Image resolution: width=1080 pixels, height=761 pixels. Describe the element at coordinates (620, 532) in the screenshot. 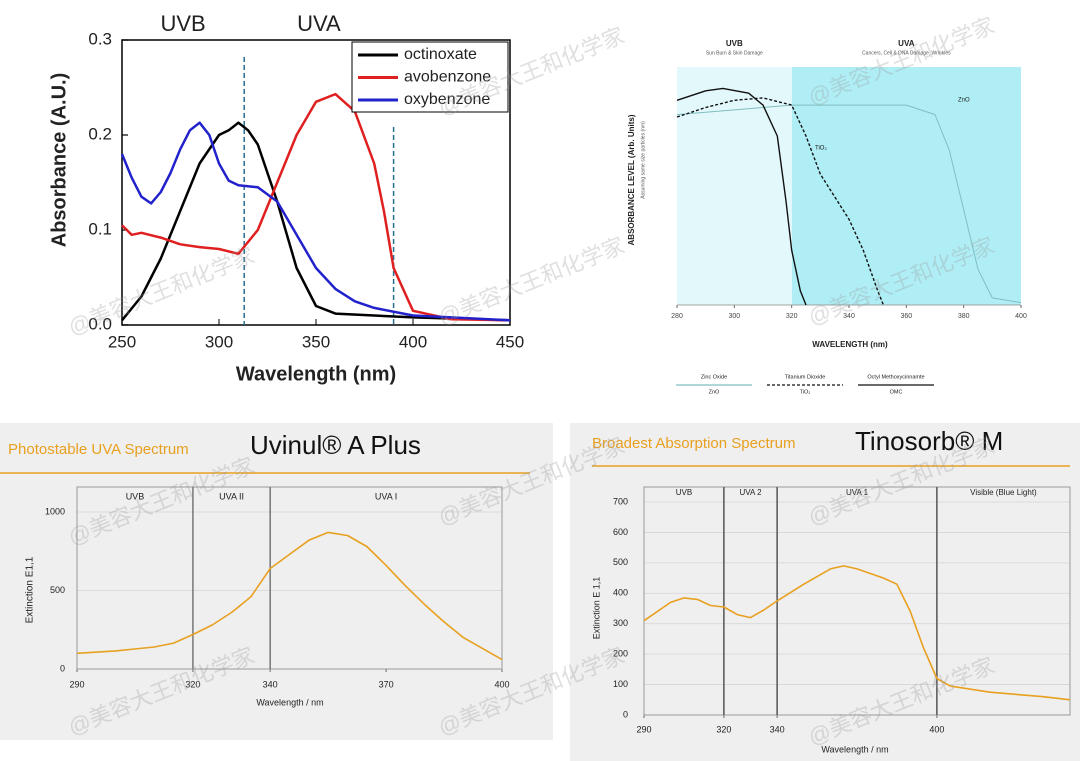

I see `y-tick-label: 600` at that location.